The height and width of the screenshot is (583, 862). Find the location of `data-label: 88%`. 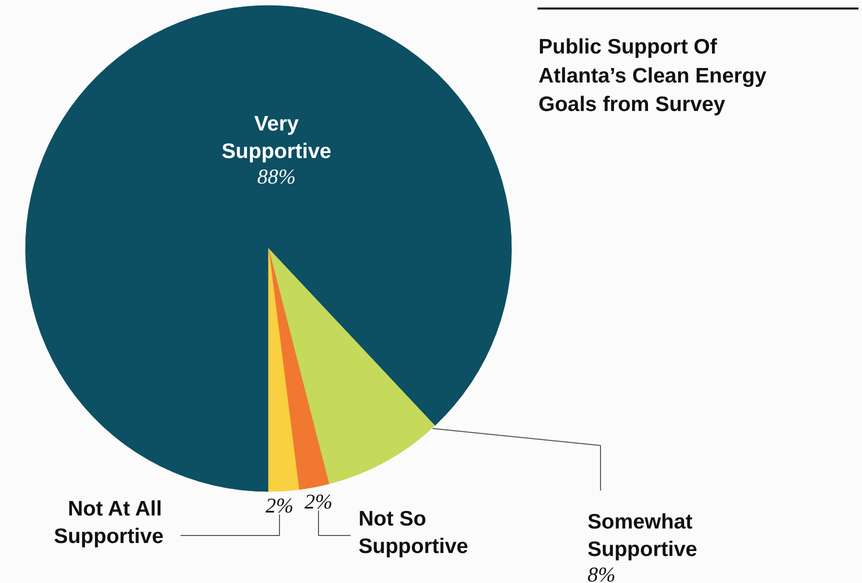

data-label: 88% is located at coordinates (276, 176).